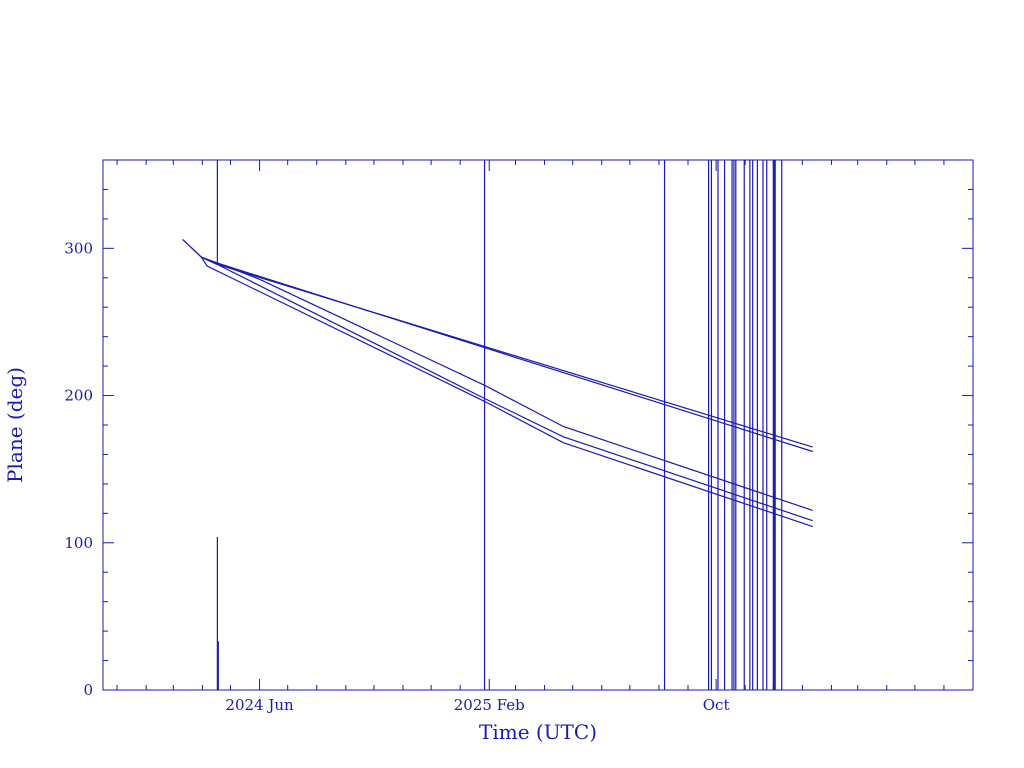 The height and width of the screenshot is (768, 1024). I want to click on x-axis-title: Time (UTC), so click(538, 732).